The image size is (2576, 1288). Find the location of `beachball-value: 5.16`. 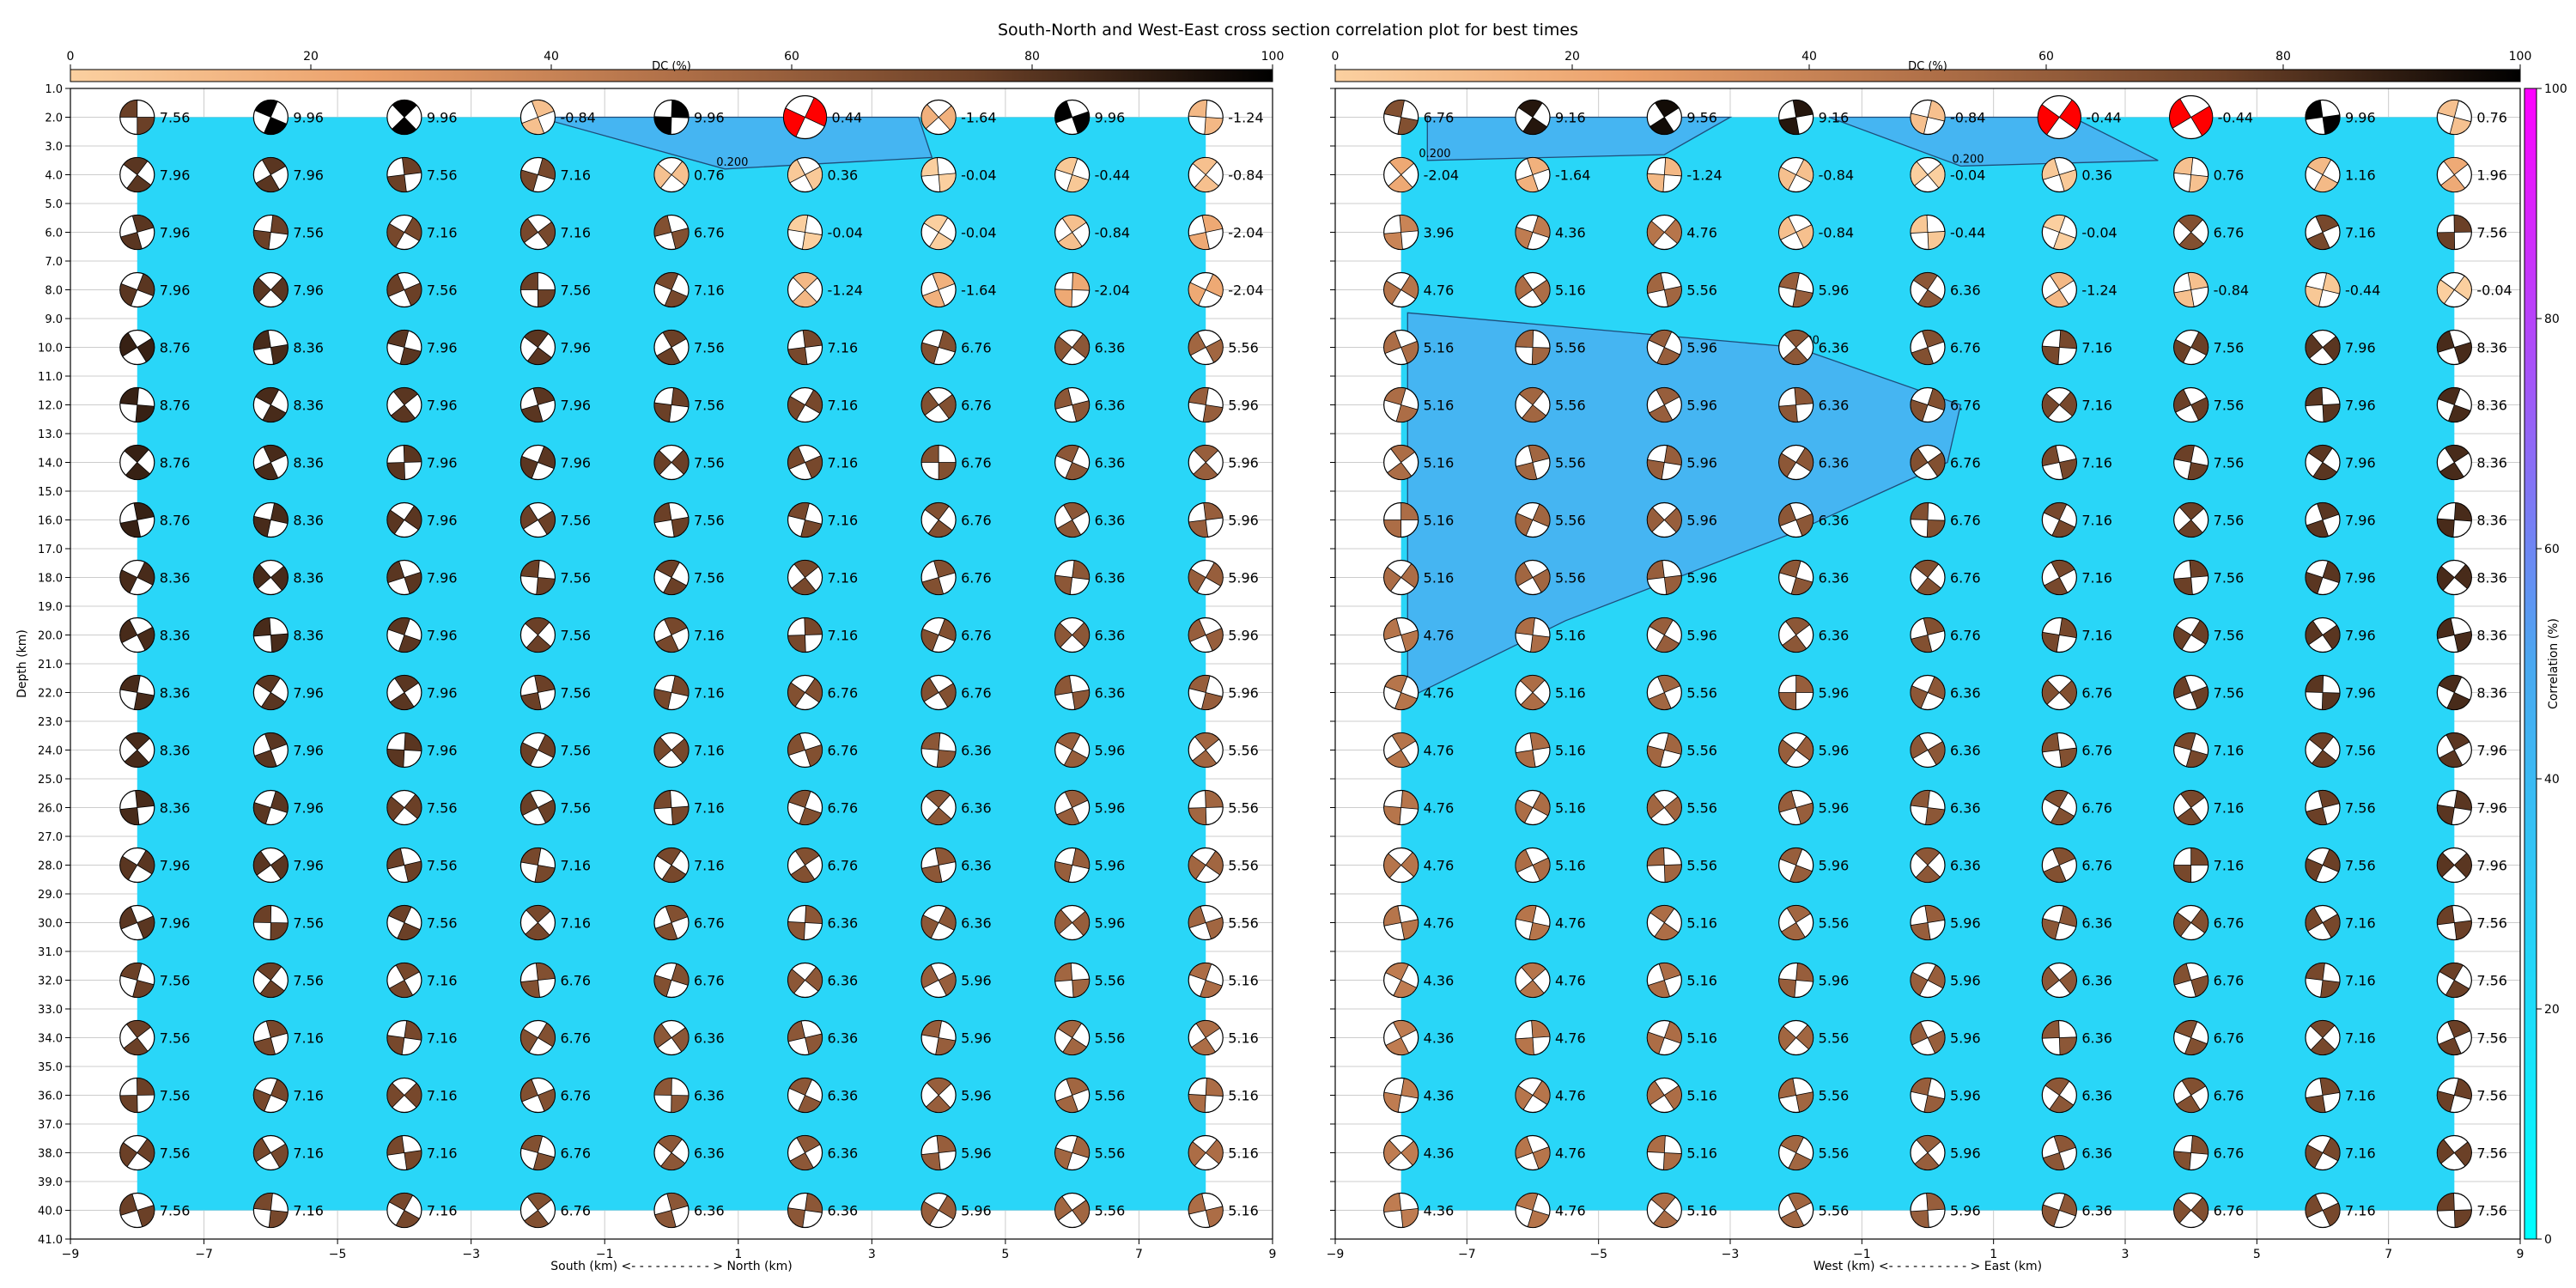

beachball-value: 5.16 is located at coordinates (1440, 406).